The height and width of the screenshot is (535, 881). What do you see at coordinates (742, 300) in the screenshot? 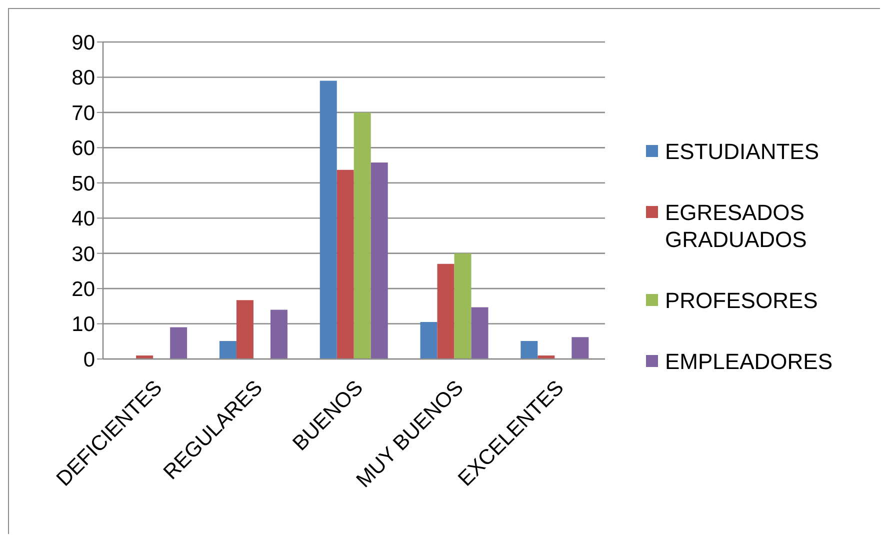
I see `legend-label: PROFESORES` at bounding box center [742, 300].